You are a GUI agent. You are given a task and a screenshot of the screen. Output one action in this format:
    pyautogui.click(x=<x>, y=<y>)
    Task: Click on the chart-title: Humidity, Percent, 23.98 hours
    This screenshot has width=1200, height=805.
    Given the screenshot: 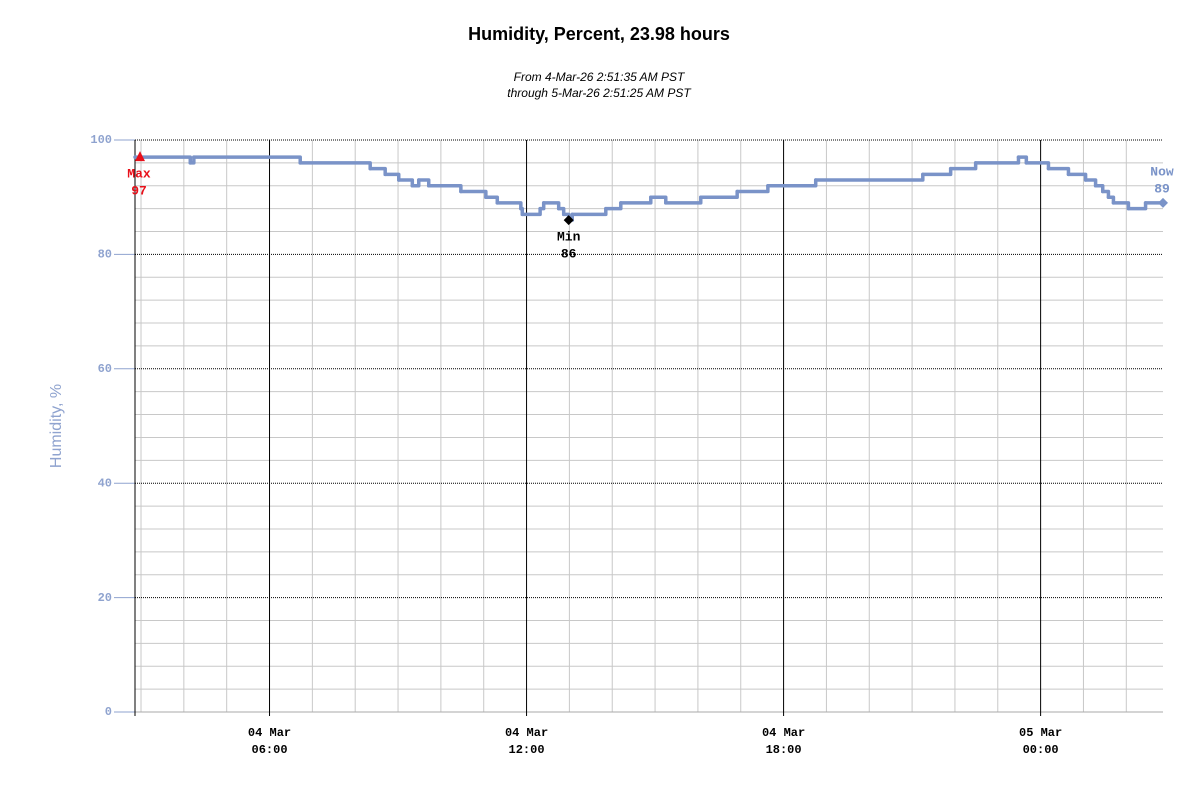 What is the action you would take?
    pyautogui.click(x=599, y=34)
    